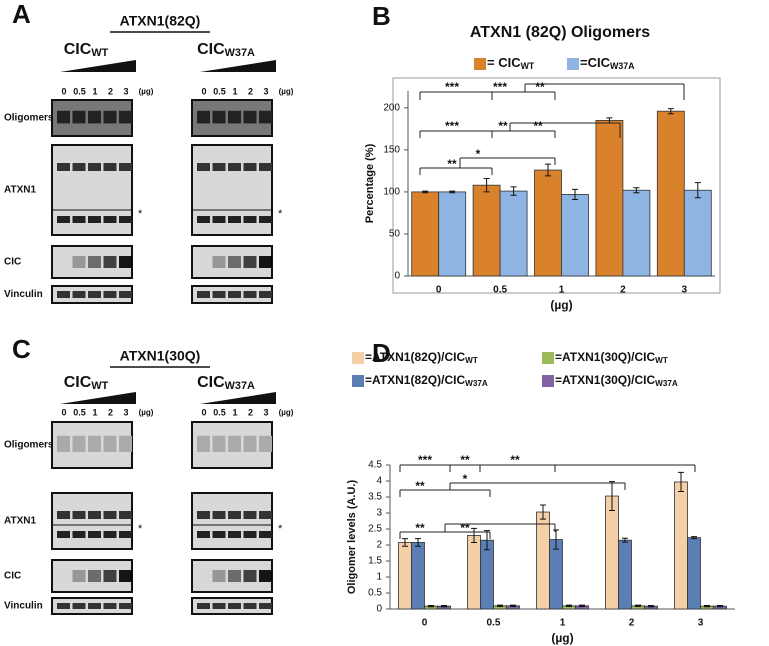 This screenshot has height=646, width=769. What do you see at coordinates (397, 276) in the screenshot?
I see `y-tick-label: 0` at bounding box center [397, 276].